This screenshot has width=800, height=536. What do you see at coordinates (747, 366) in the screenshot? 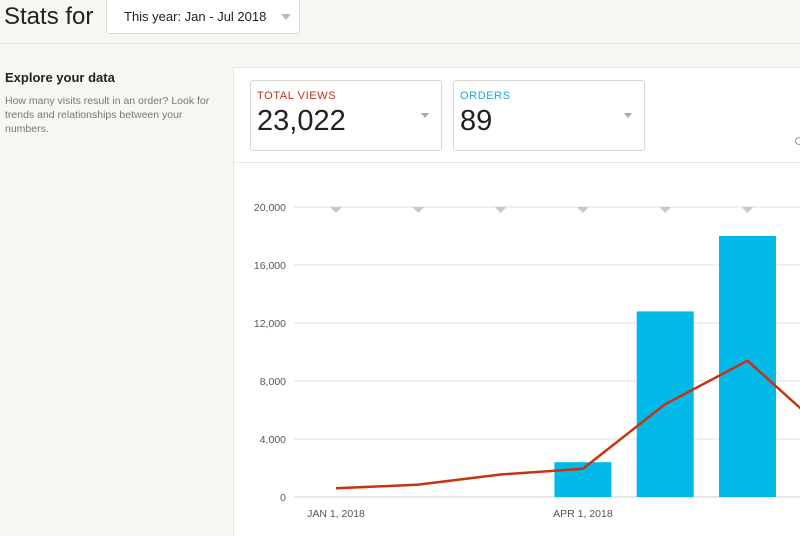
I see `bar` at bounding box center [747, 366].